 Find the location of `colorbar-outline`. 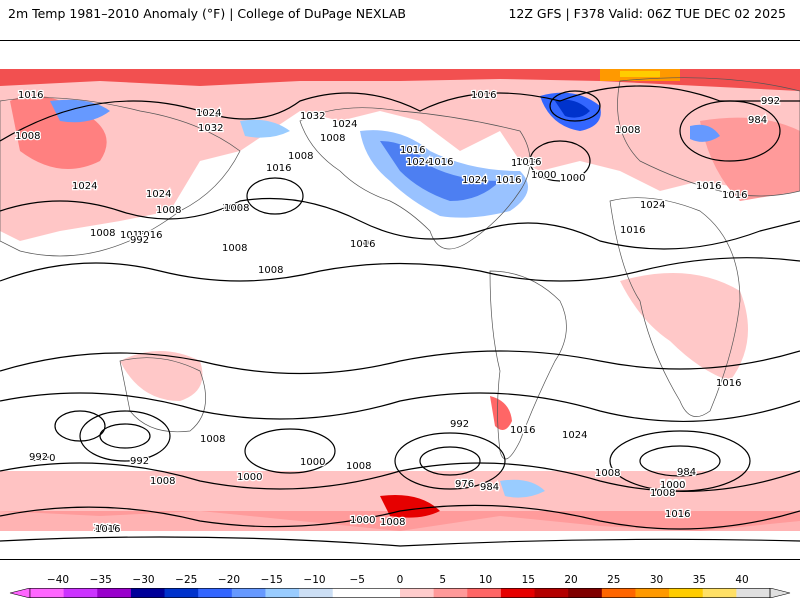

colorbar-outline is located at coordinates (400, 593).